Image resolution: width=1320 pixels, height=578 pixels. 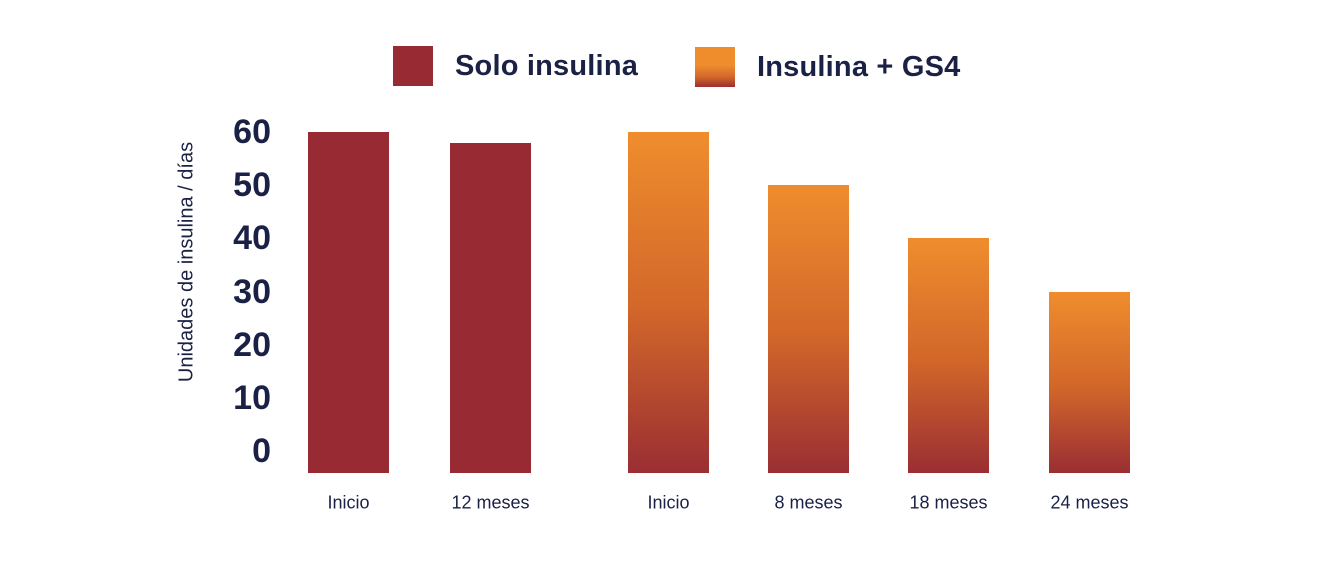 What do you see at coordinates (252, 397) in the screenshot?
I see `y-tick-10: 10` at bounding box center [252, 397].